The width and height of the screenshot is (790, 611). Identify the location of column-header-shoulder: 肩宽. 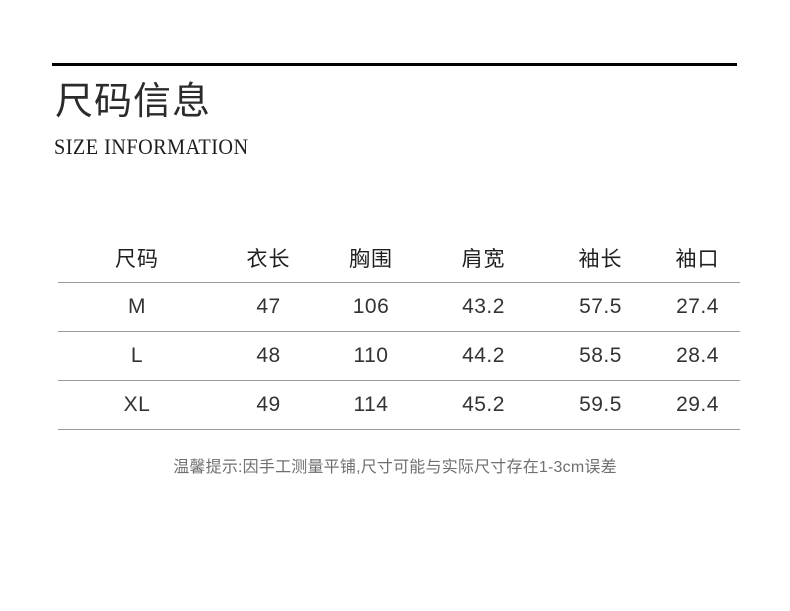
(483, 258).